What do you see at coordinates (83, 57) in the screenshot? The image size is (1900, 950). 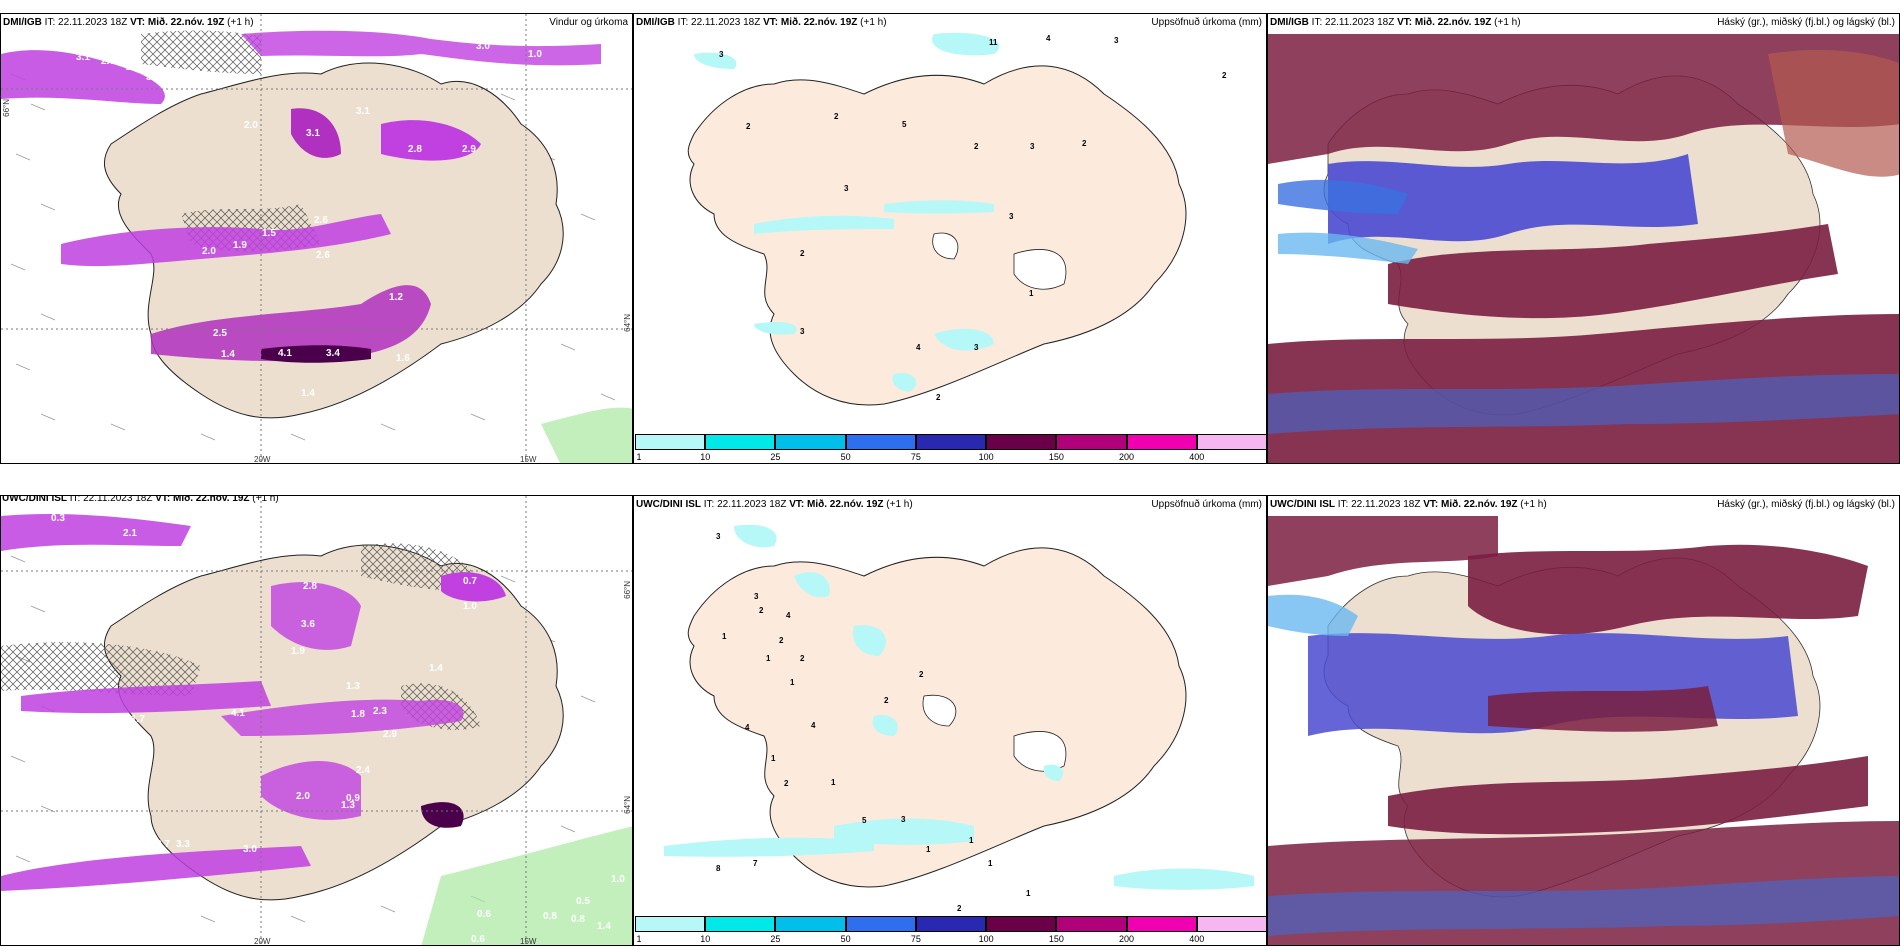 I see `map-value-label: 3.1` at bounding box center [83, 57].